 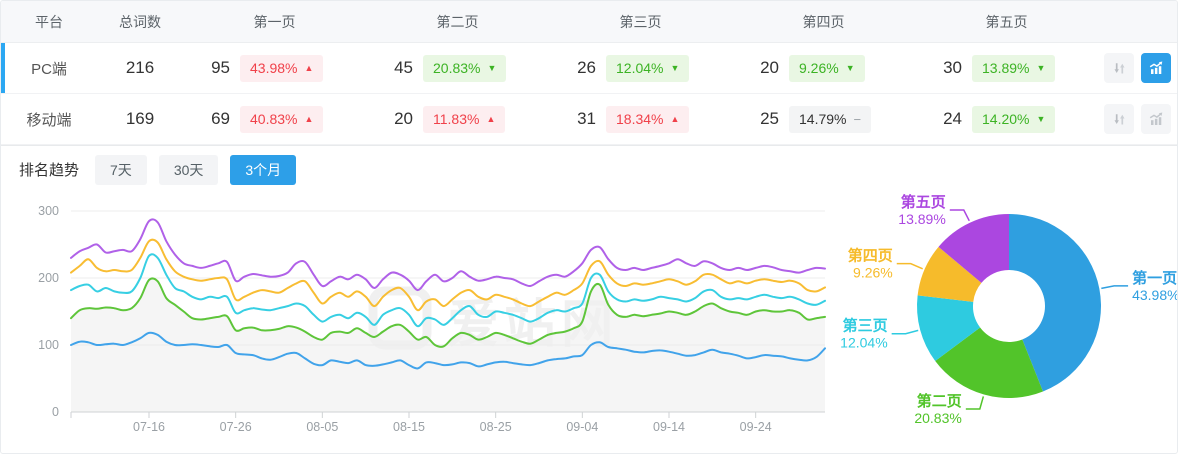 What do you see at coordinates (921, 219) in the screenshot?
I see `donut-label-percent: 13.89%` at bounding box center [921, 219].